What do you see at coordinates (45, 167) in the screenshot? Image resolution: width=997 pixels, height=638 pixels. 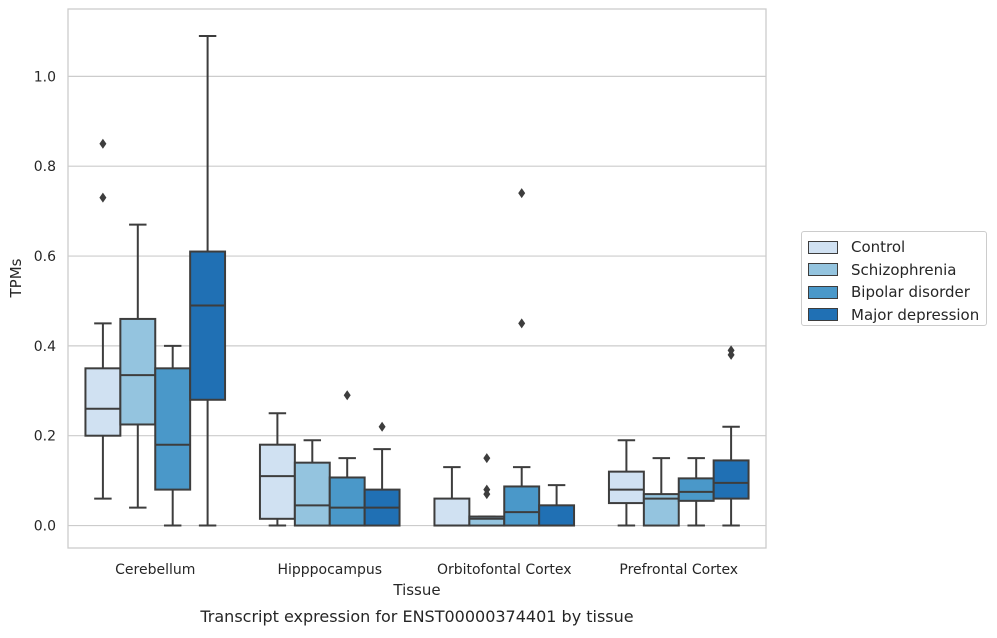 I see `y-tick-label: 0.8` at bounding box center [45, 167].